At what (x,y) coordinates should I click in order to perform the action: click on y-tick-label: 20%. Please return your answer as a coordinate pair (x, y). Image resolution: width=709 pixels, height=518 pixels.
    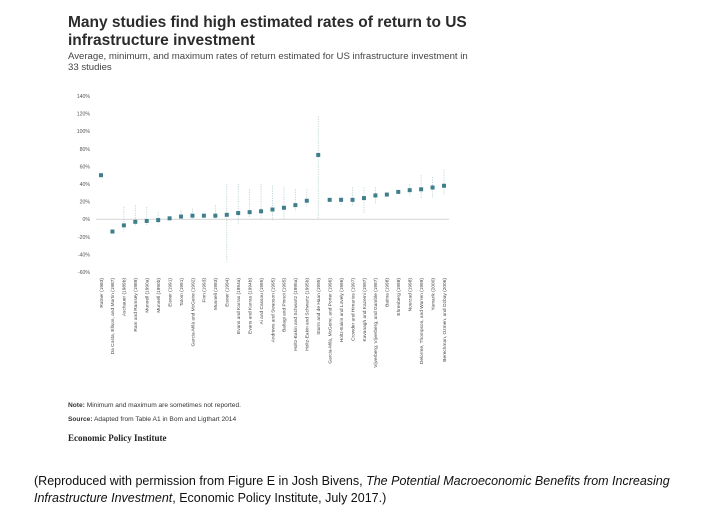
    Looking at the image, I should click on (85, 203).